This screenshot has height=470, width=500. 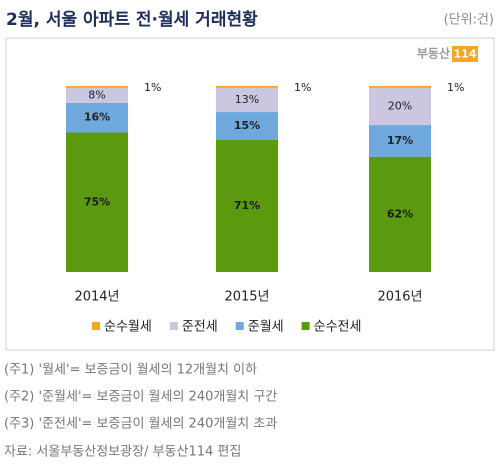 I want to click on data-label: 13%, so click(x=247, y=99).